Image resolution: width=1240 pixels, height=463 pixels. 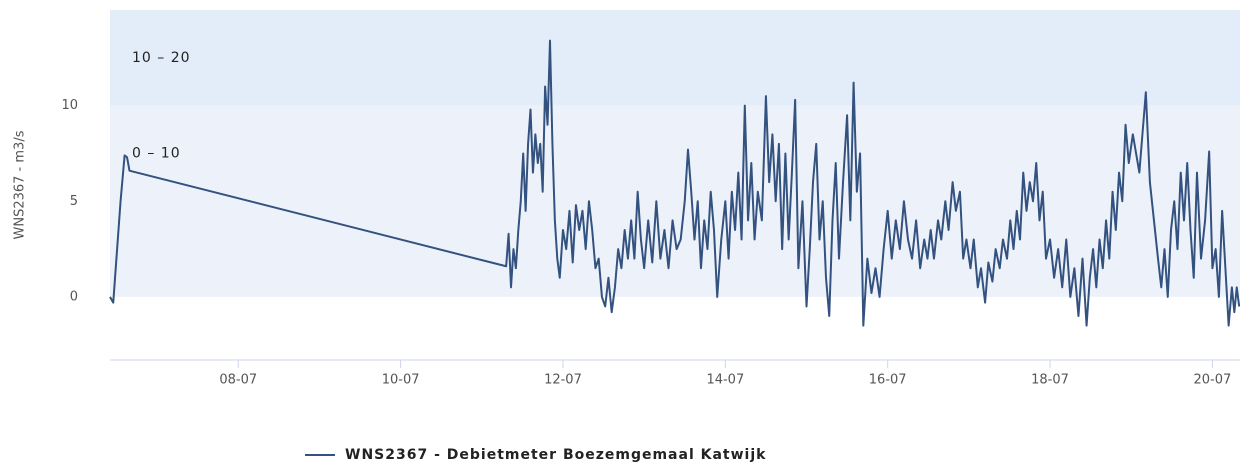 What do you see at coordinates (1213, 380) in the screenshot?
I see `x-tick-label: 20-07` at bounding box center [1213, 380].